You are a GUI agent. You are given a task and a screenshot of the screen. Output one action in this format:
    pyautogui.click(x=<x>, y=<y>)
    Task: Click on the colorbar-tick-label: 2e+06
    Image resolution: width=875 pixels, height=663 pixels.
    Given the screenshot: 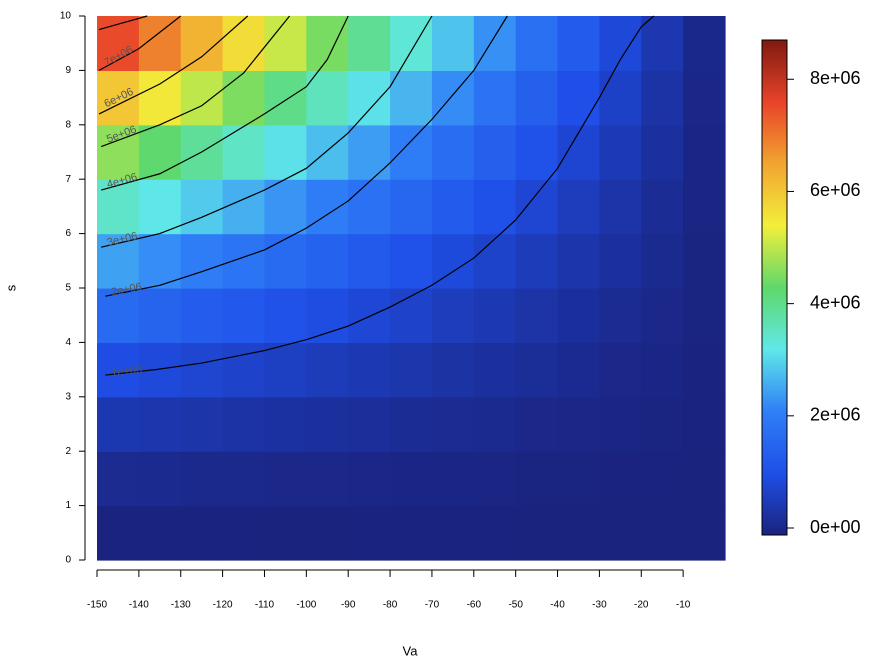 What is the action you would take?
    pyautogui.click(x=835, y=415)
    